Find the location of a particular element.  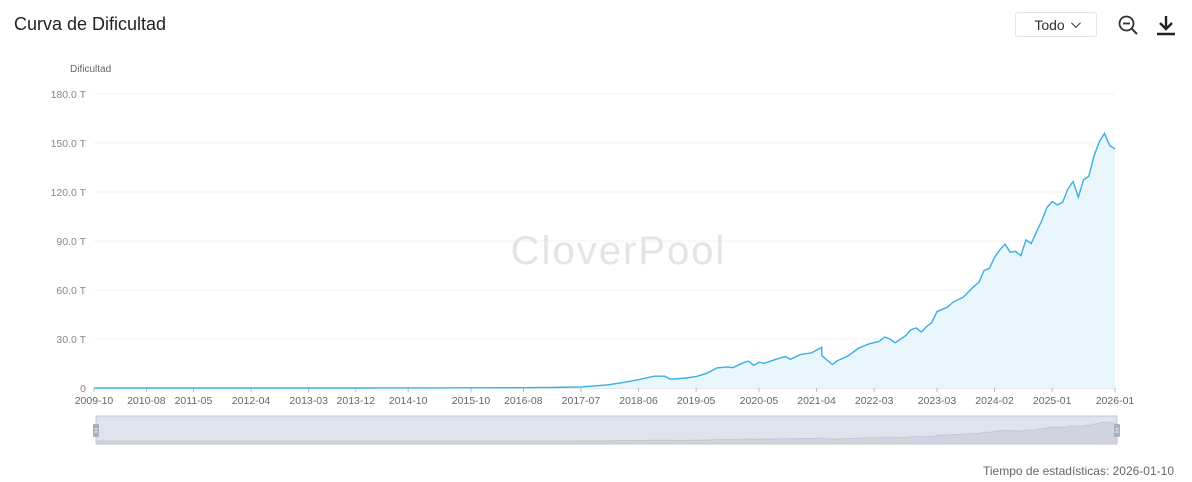

x-tick-label: 2020-05 is located at coordinates (759, 401).